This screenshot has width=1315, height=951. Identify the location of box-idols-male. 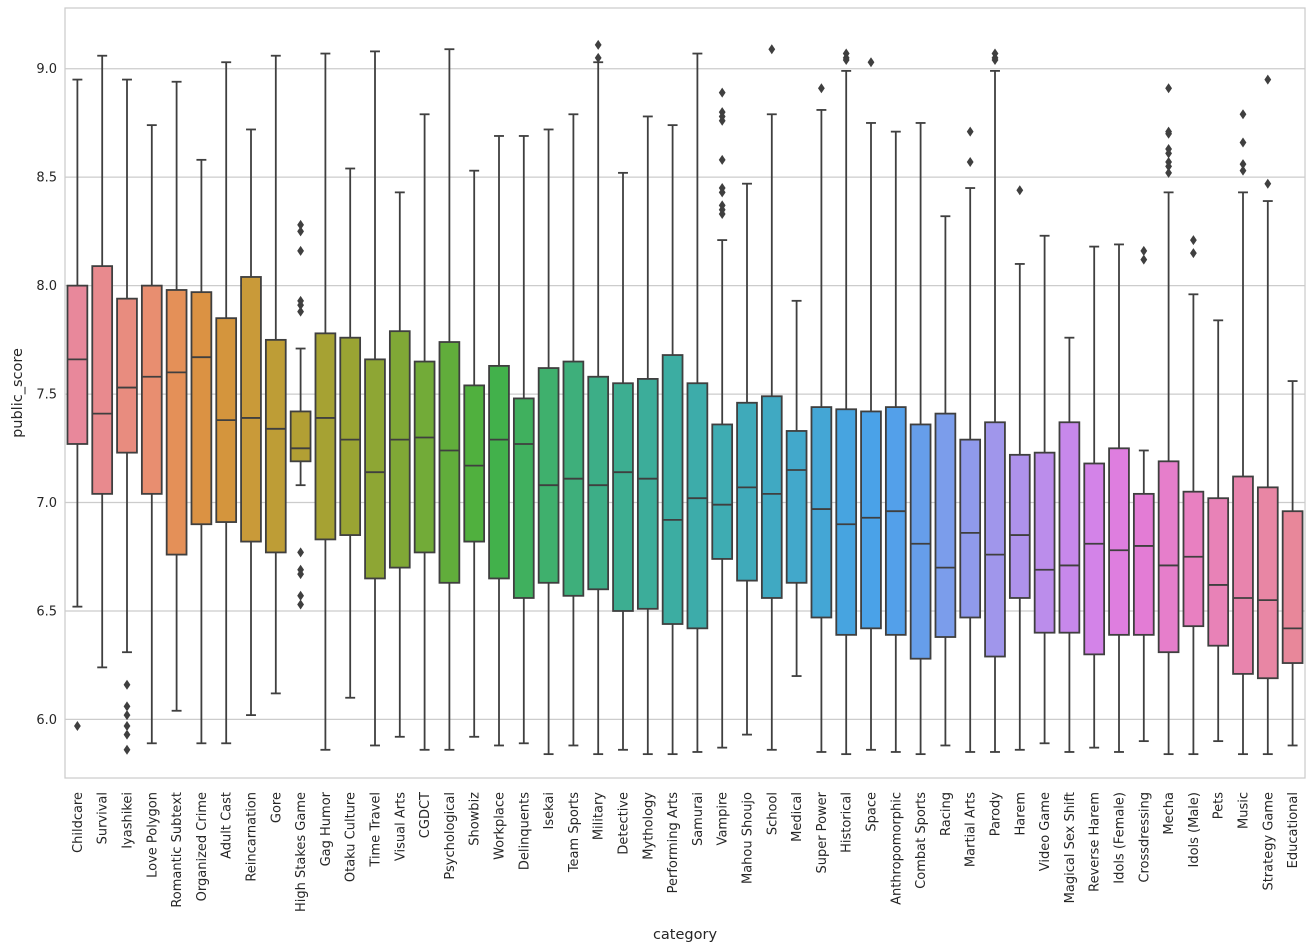
(1193, 495).